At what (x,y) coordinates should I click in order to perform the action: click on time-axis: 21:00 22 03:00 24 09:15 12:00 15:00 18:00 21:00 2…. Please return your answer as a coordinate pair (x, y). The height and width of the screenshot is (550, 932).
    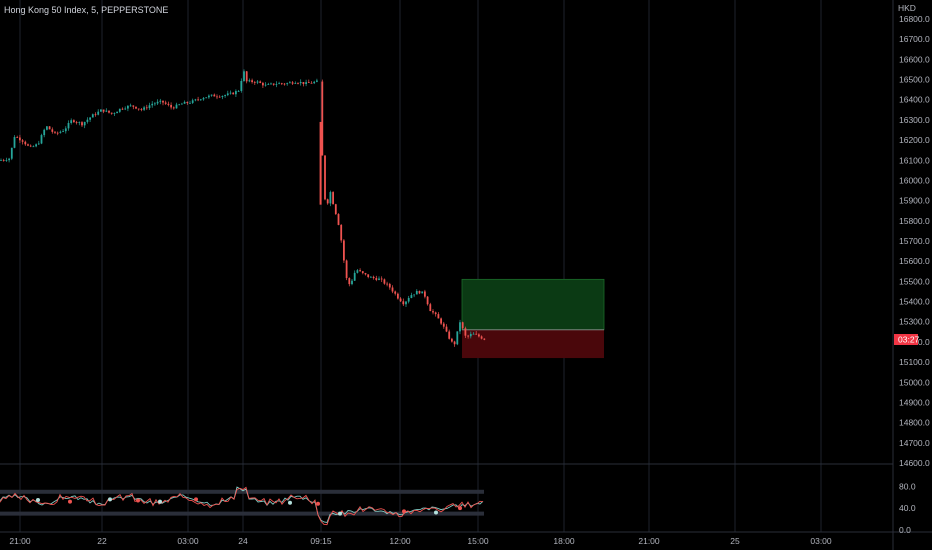
    Looking at the image, I should click on (420, 541).